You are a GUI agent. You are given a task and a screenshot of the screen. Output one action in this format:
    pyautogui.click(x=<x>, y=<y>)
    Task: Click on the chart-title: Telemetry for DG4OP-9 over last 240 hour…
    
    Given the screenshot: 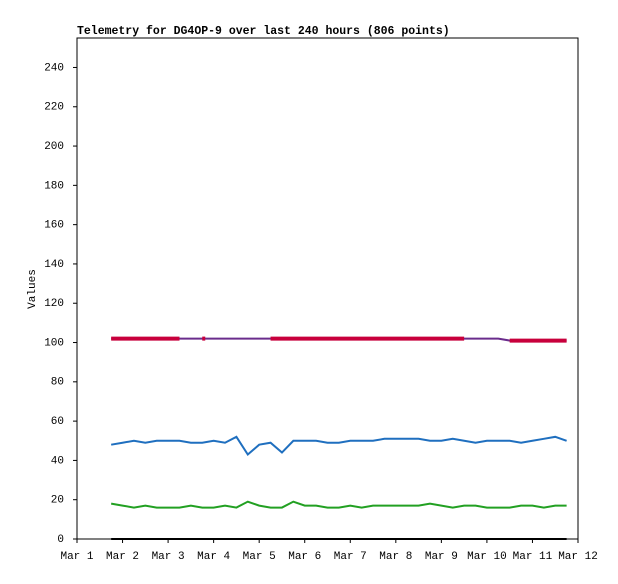 What is the action you would take?
    pyautogui.click(x=263, y=31)
    